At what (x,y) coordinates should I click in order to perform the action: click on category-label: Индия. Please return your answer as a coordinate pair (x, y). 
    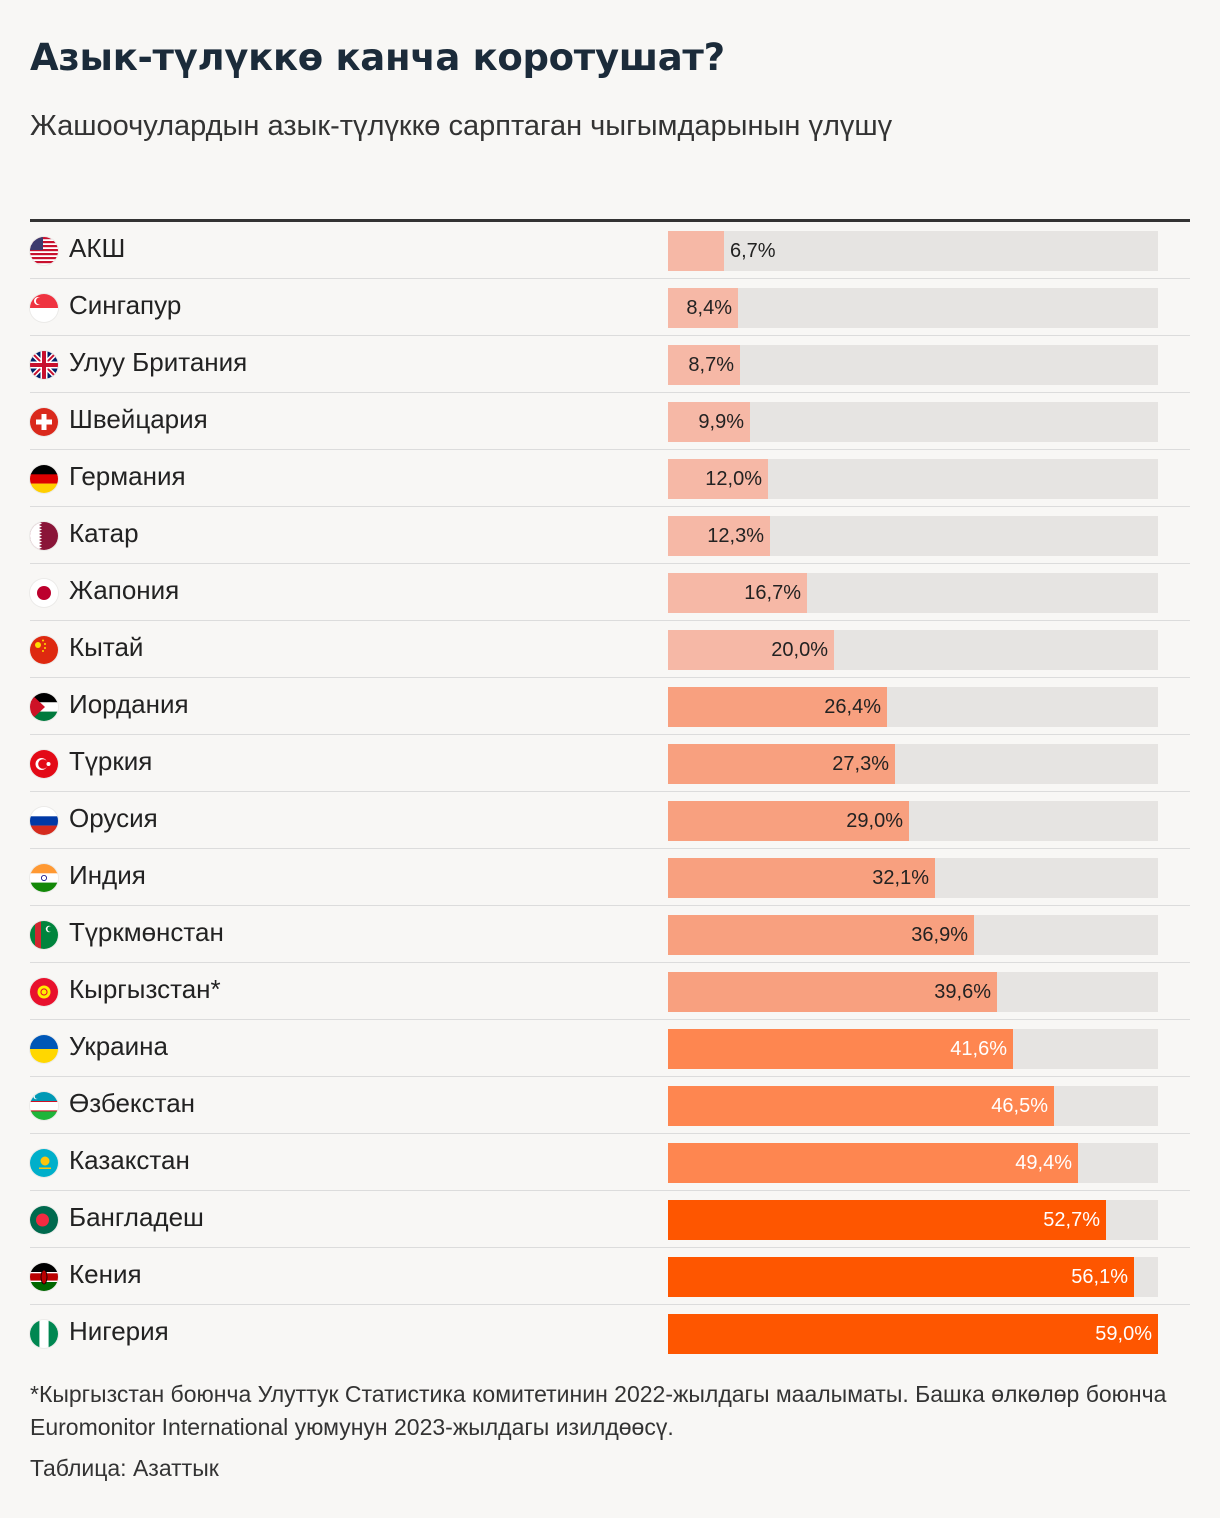
    Looking at the image, I should click on (107, 875).